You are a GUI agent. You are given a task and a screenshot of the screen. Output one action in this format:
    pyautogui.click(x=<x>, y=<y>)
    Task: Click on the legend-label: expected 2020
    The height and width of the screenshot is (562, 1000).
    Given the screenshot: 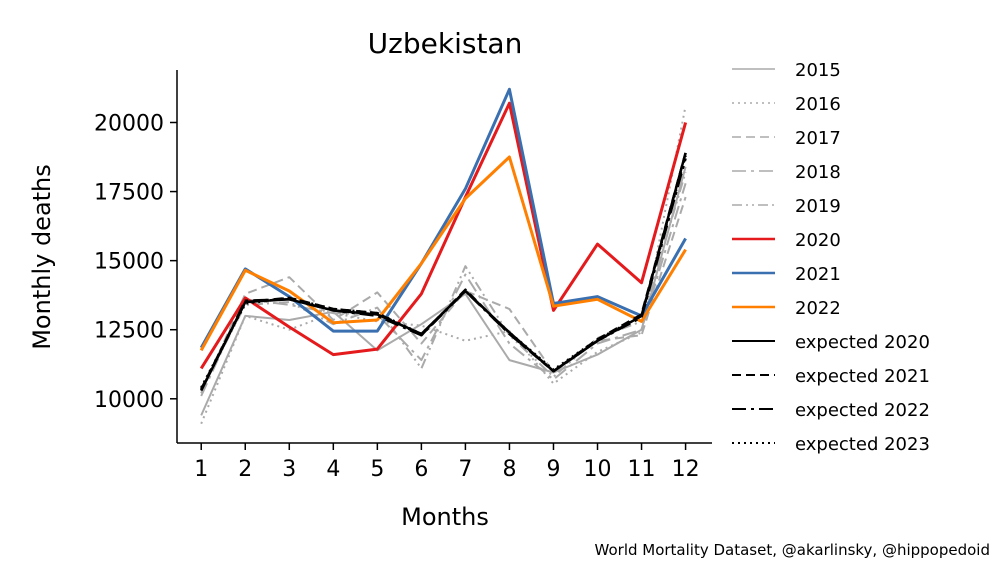 What is the action you would take?
    pyautogui.click(x=862, y=342)
    